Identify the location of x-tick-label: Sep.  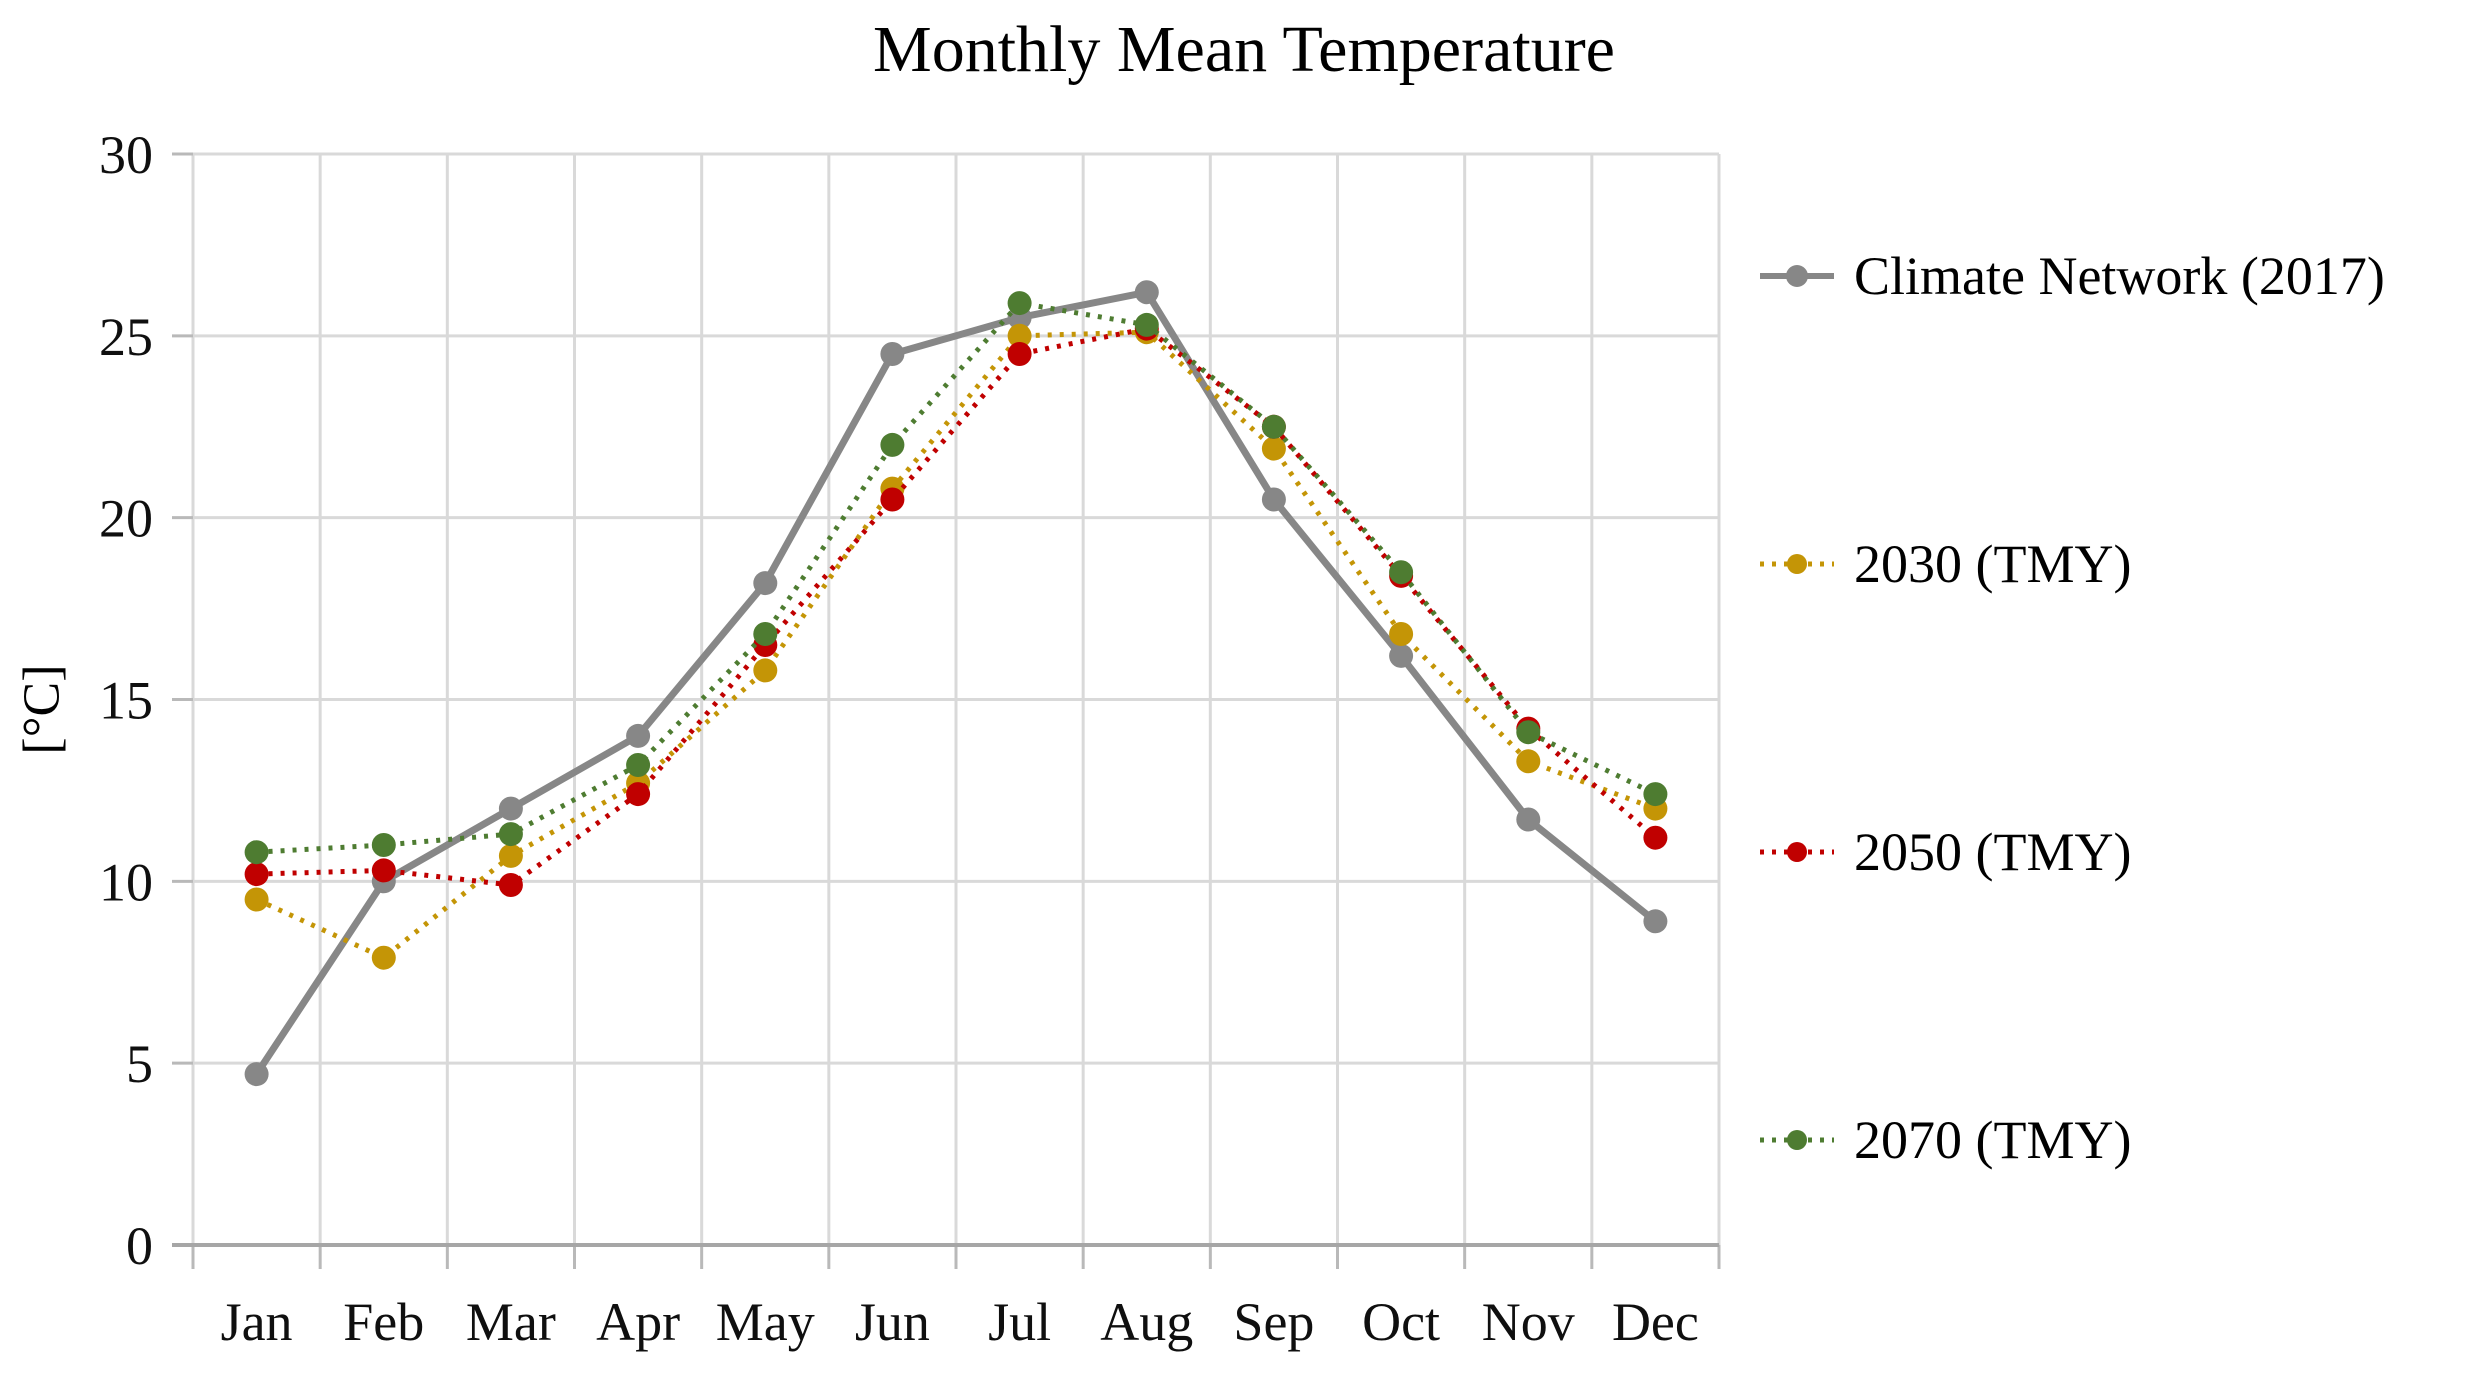
(1273, 1322).